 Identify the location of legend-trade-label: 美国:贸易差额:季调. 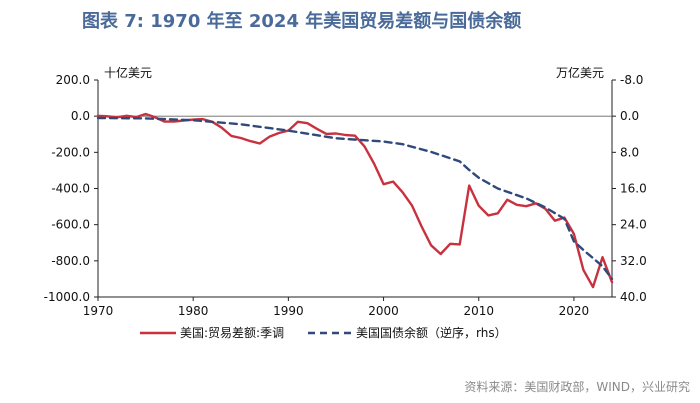
(232, 333).